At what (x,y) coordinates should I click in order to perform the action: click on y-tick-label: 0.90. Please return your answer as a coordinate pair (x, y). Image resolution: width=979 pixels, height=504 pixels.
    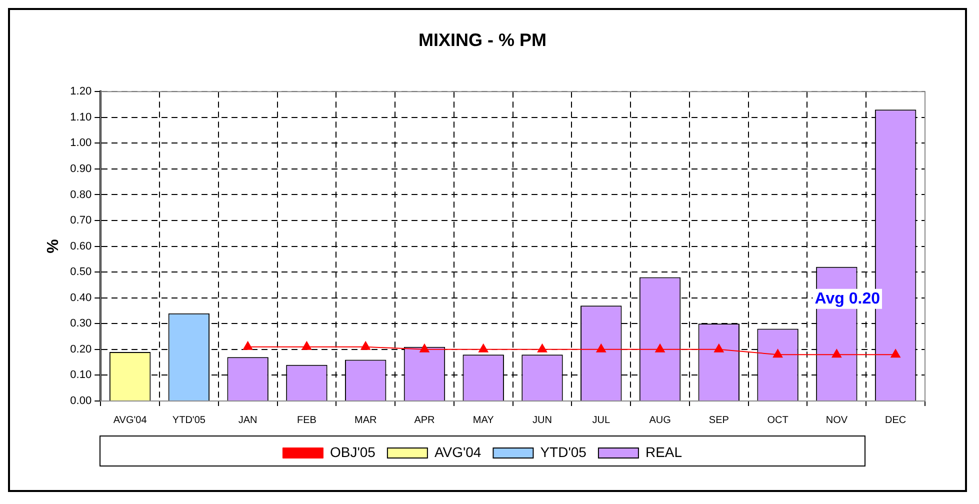
    Looking at the image, I should click on (81, 168).